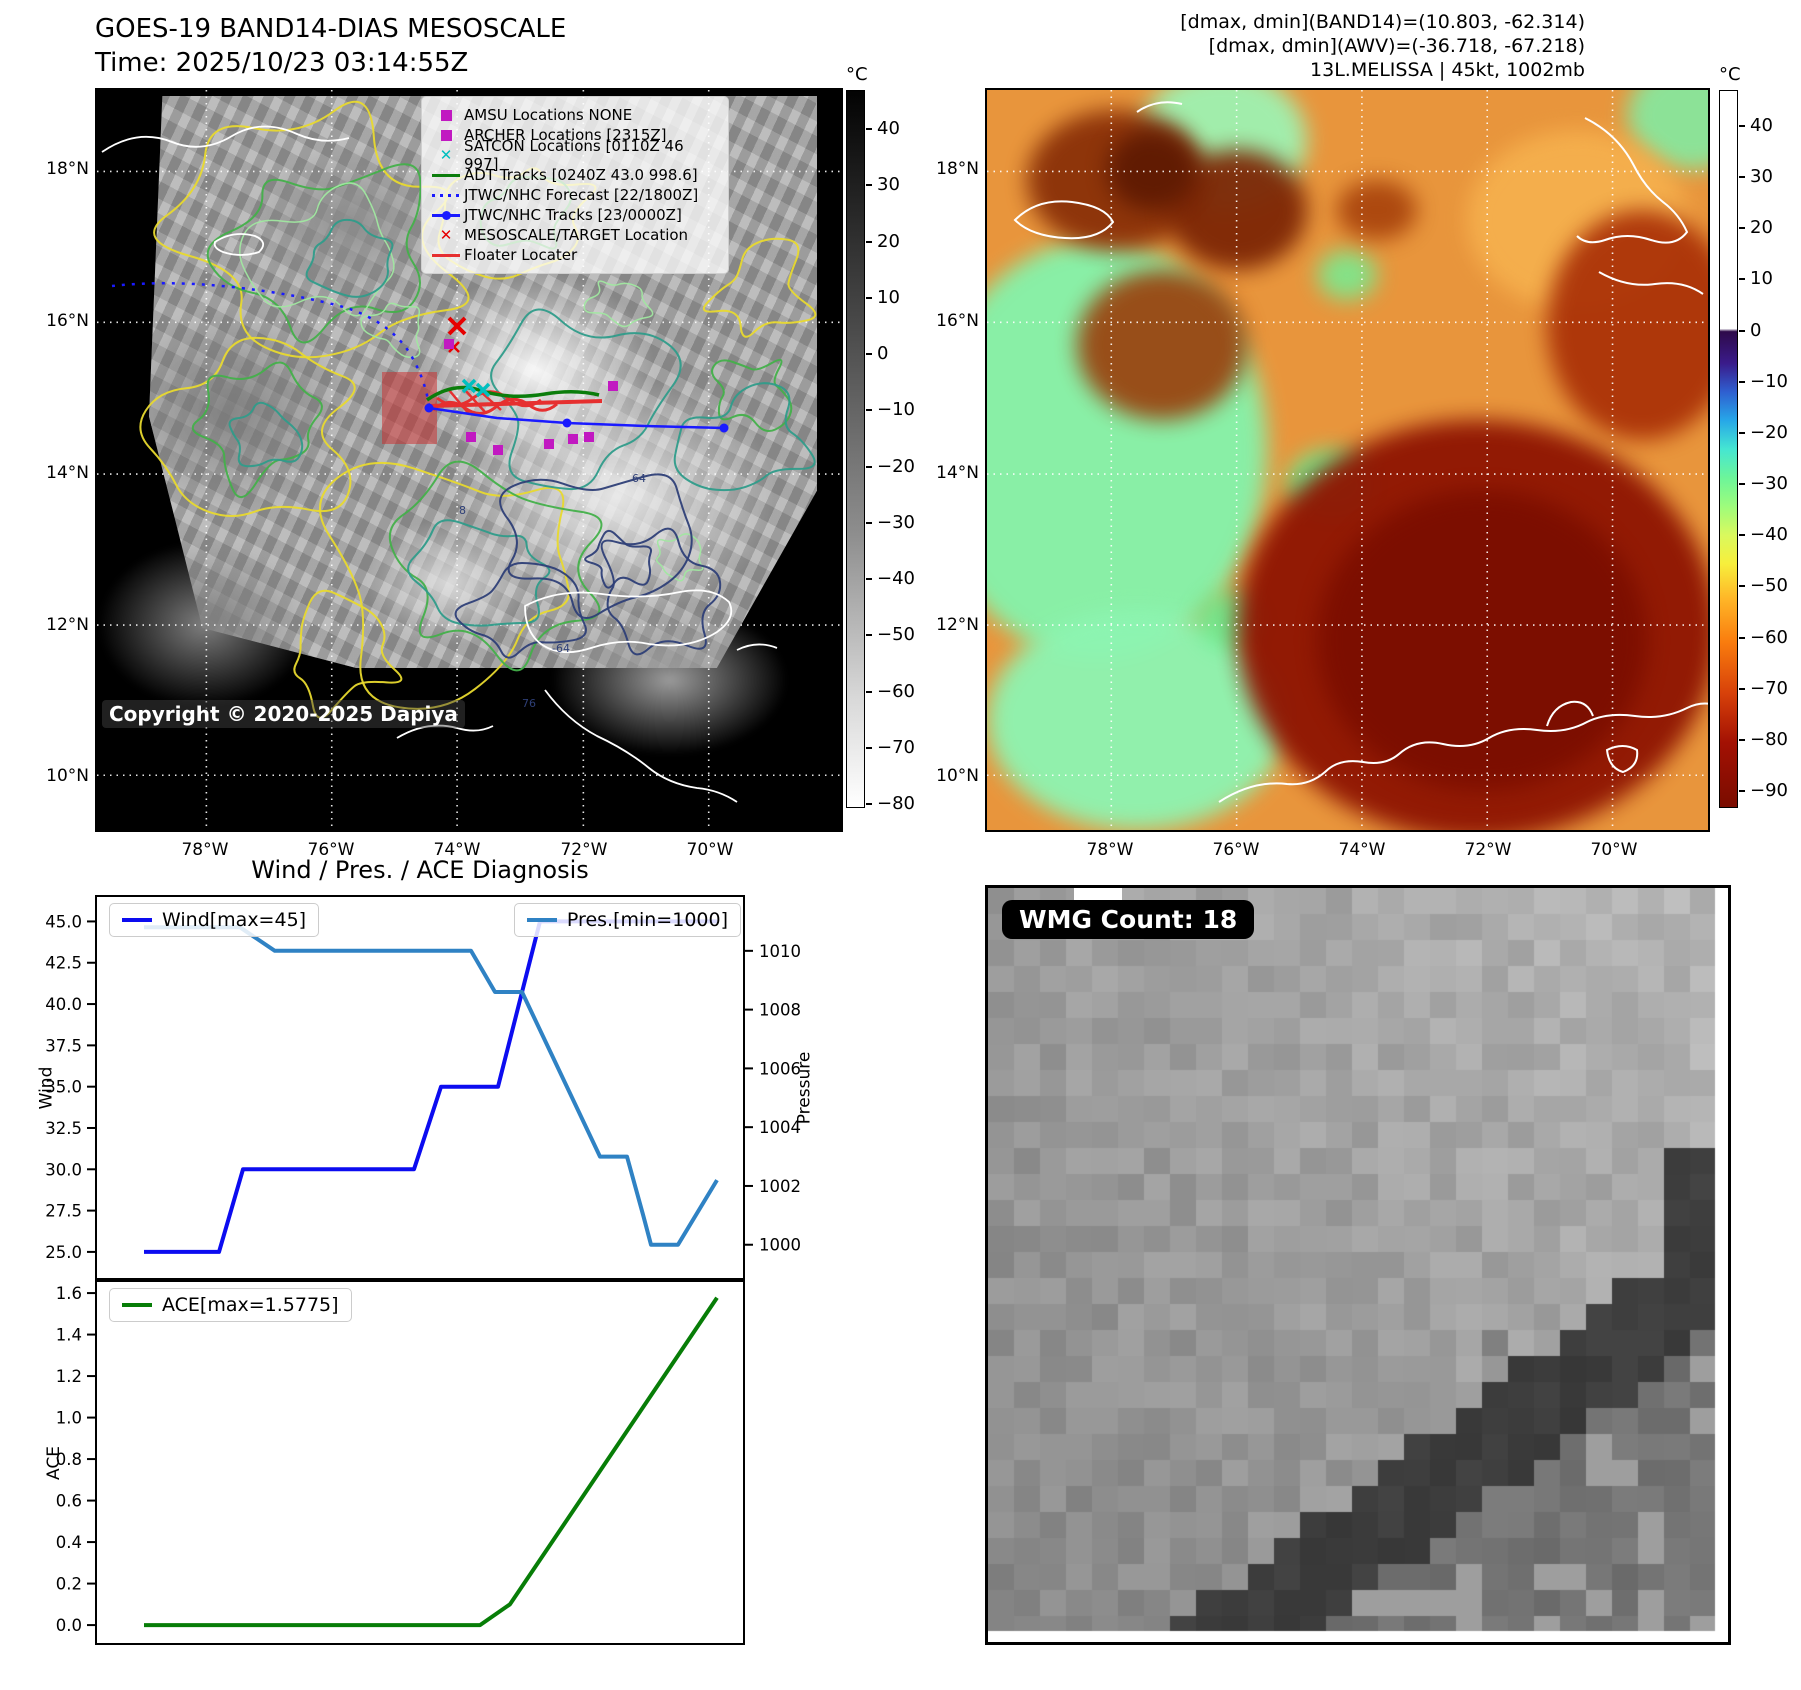  What do you see at coordinates (780, 1186) in the screenshot?
I see `y2-tick-label: 1002` at bounding box center [780, 1186].